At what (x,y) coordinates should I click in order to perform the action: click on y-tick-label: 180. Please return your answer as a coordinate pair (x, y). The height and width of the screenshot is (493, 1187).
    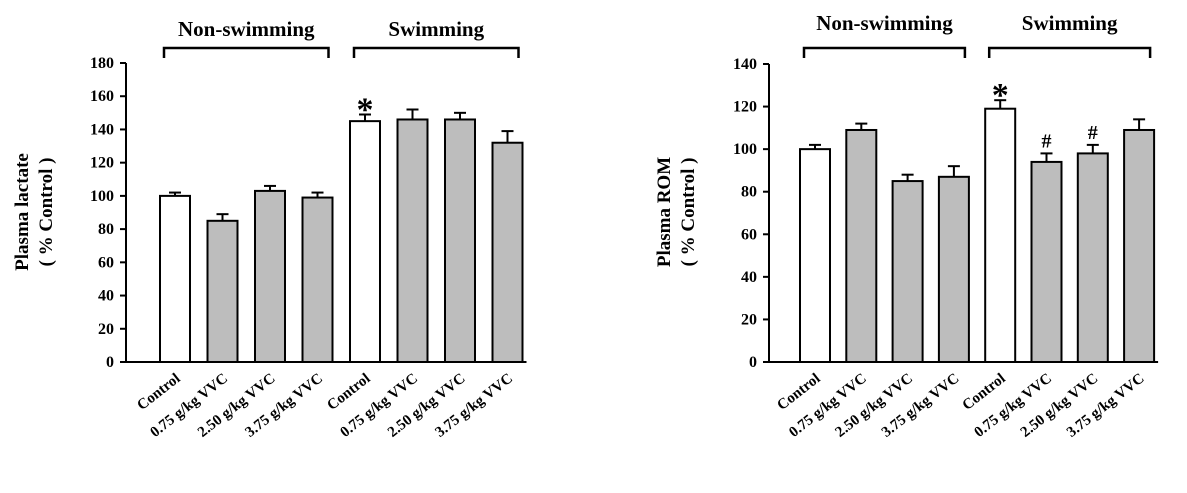
    Looking at the image, I should click on (102, 63).